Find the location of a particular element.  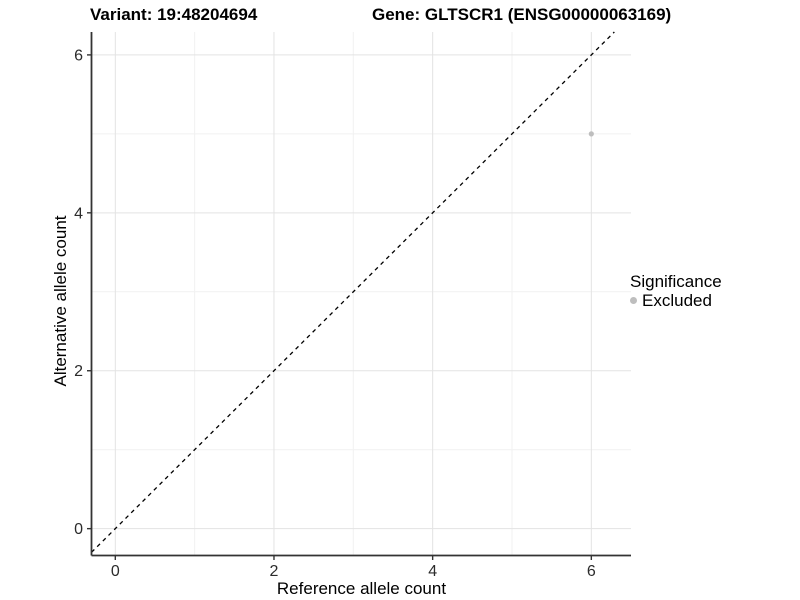

gene-title: Gene: GLTSCR1 (ENSG00000063169) is located at coordinates (522, 14).